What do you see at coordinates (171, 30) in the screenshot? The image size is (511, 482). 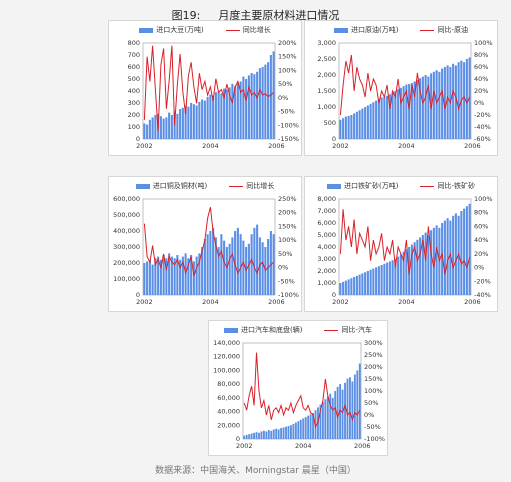 I see `legend-bar-item: 进口大豆(万吨)` at bounding box center [171, 30].